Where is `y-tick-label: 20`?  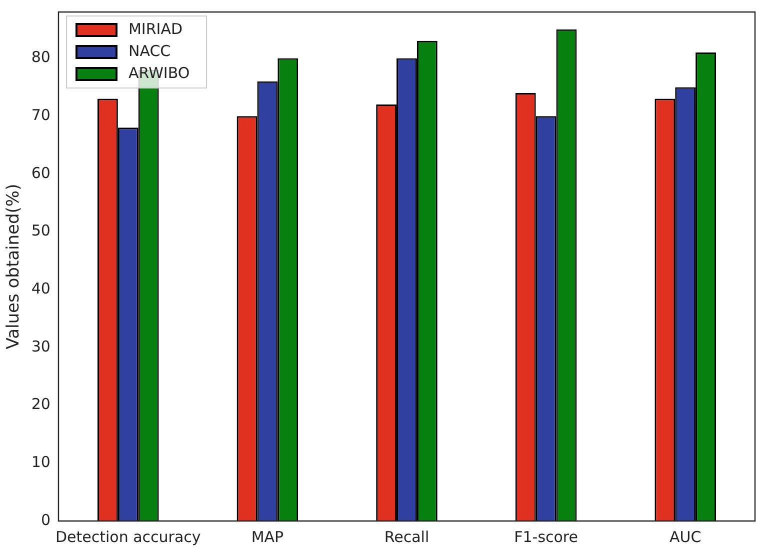
y-tick-label: 20 is located at coordinates (40, 404).